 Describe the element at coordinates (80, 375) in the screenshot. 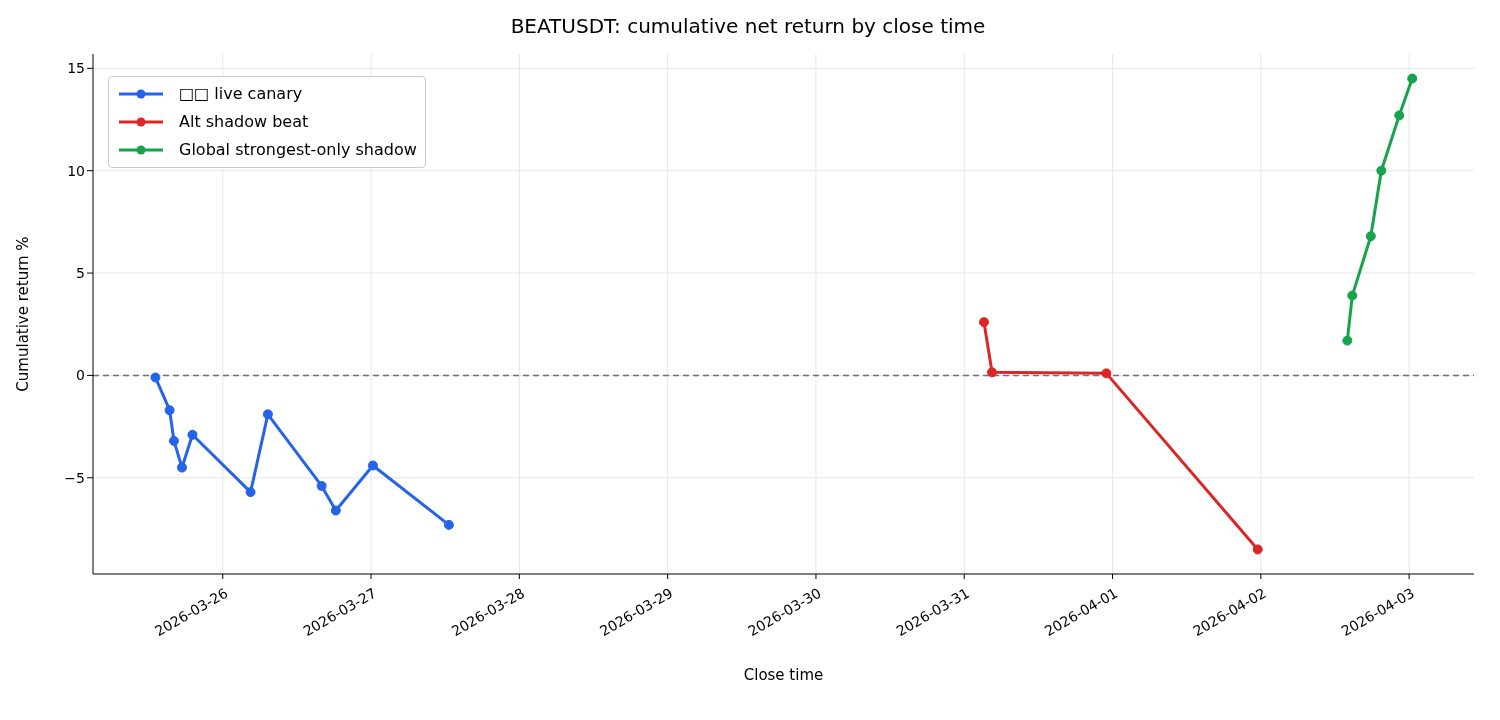

I see `y-tick-label: 0` at that location.